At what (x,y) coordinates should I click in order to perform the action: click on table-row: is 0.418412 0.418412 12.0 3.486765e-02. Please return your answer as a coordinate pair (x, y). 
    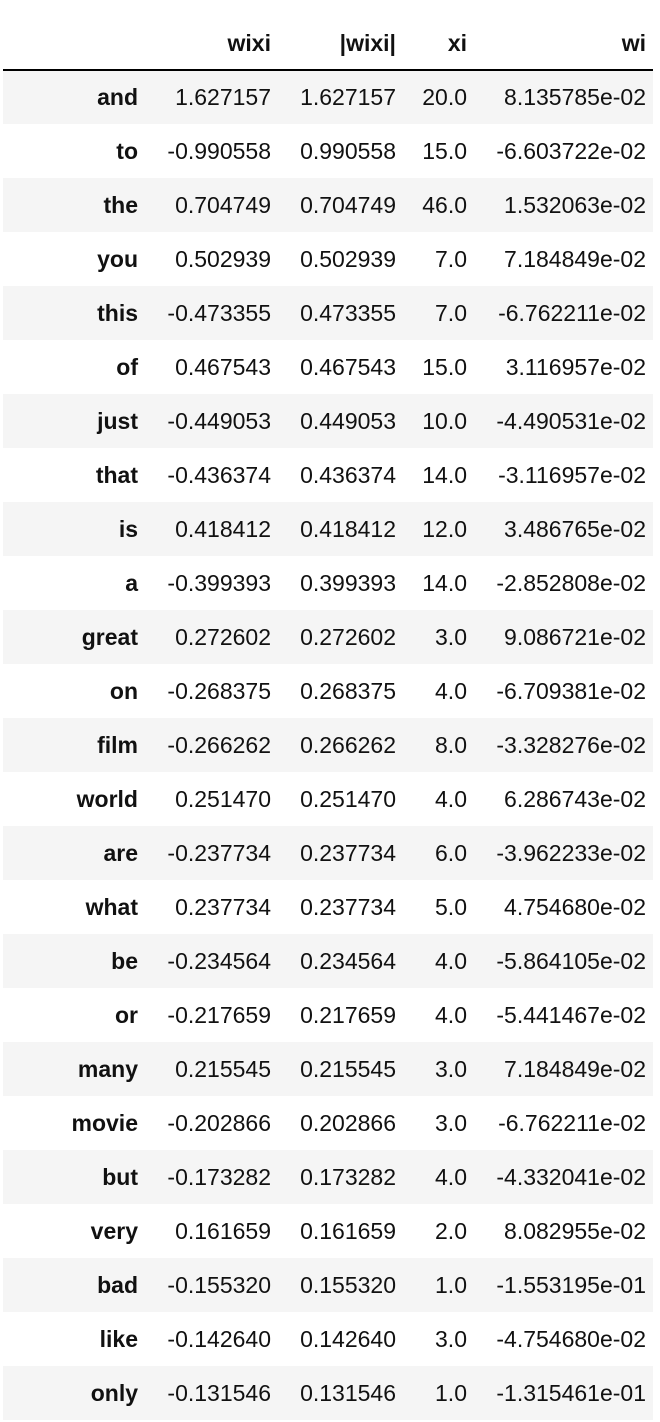
    Looking at the image, I should click on (328, 529).